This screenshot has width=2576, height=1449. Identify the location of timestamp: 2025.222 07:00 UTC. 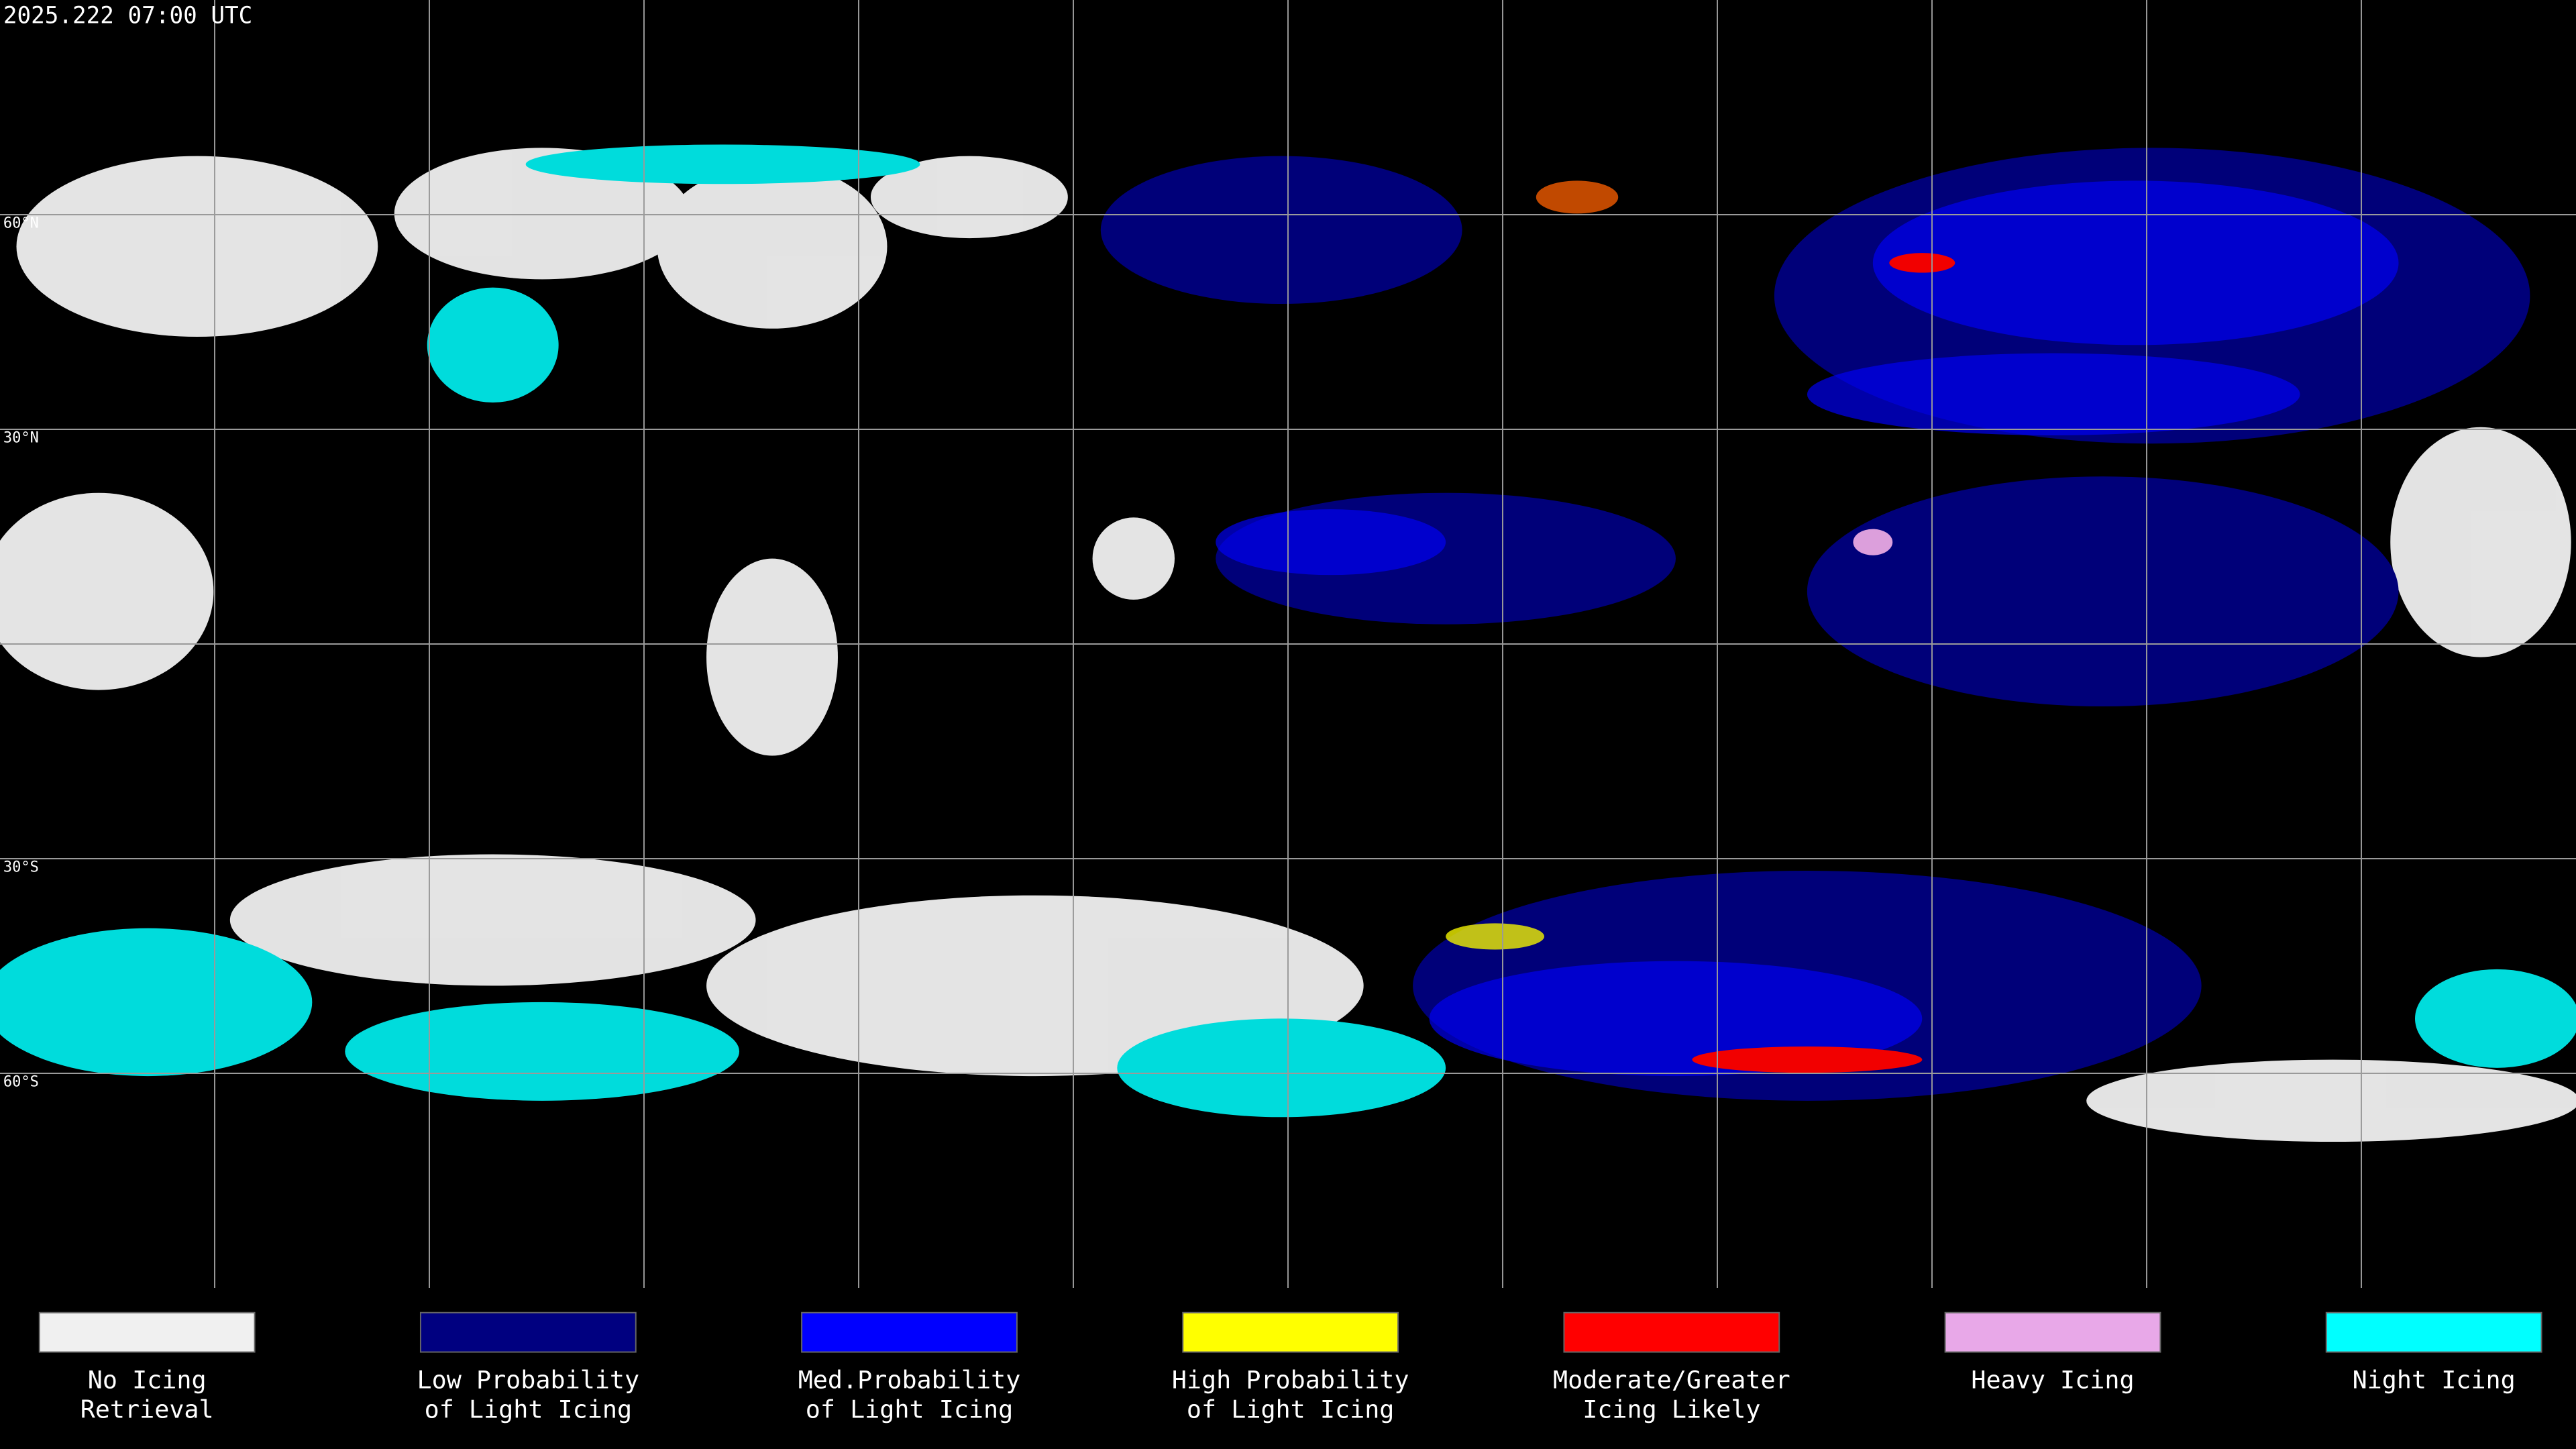
(127, 15).